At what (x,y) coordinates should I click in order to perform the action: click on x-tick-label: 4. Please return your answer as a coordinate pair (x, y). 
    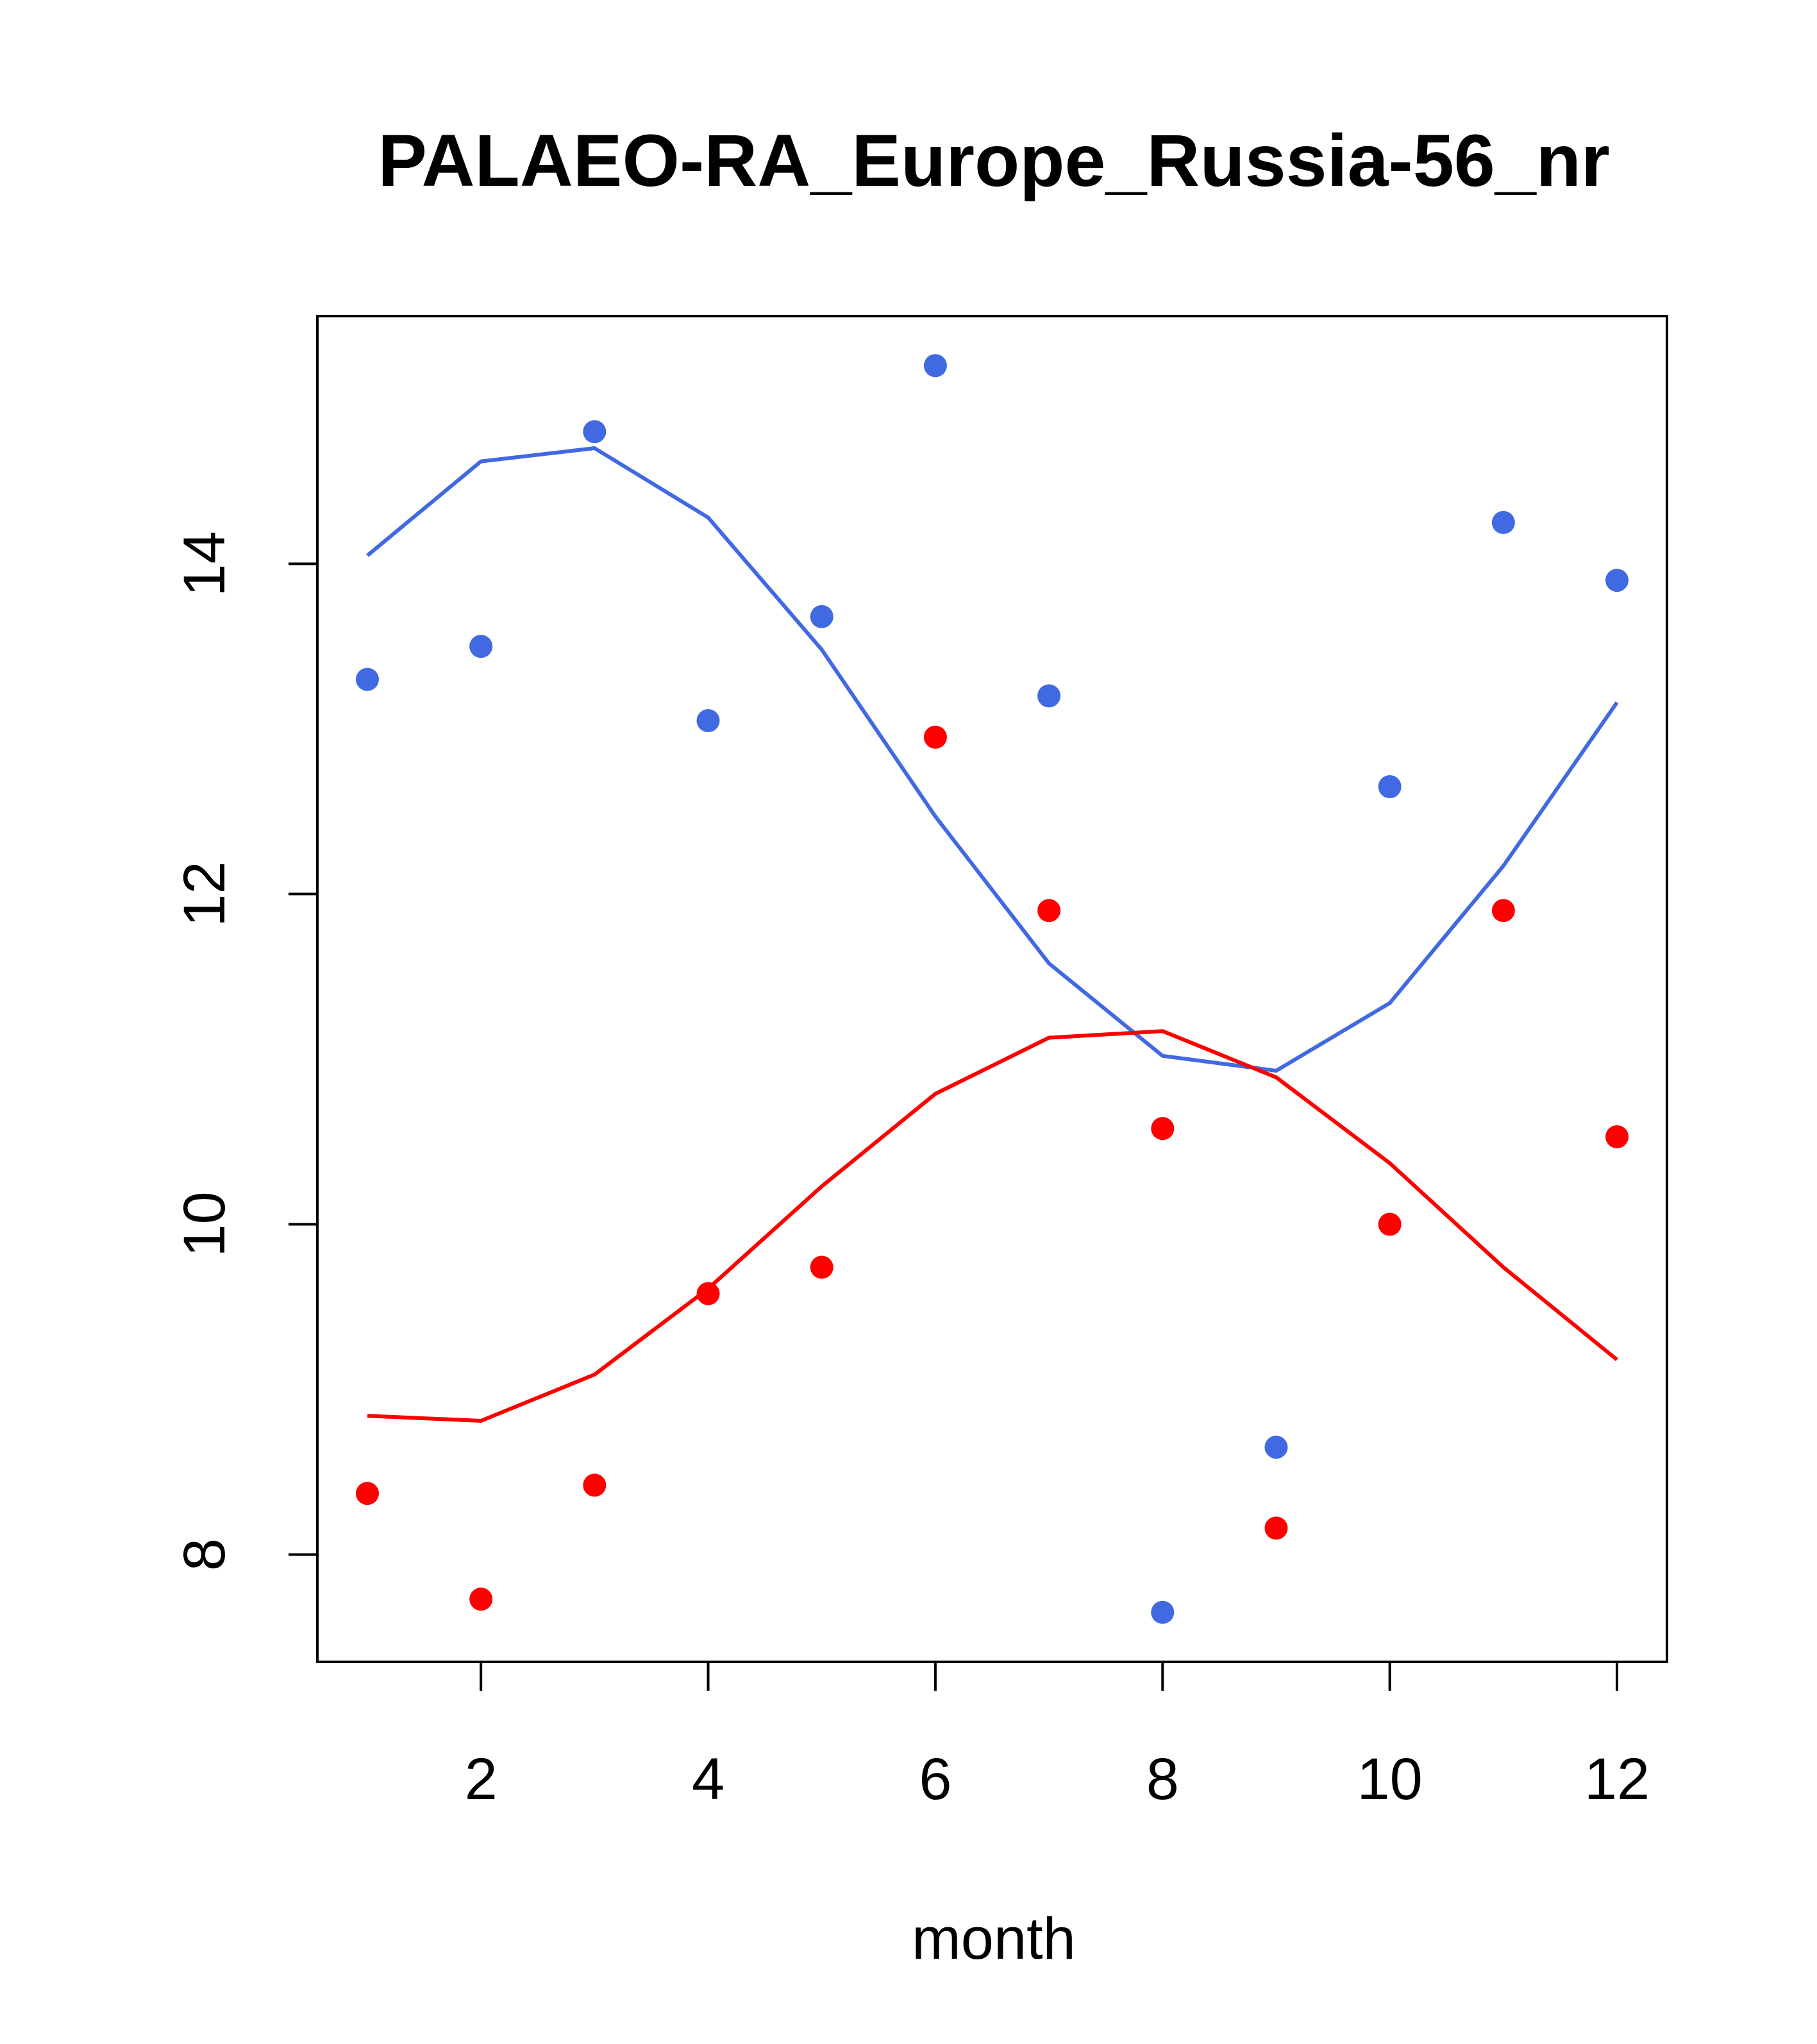
    Looking at the image, I should click on (708, 1779).